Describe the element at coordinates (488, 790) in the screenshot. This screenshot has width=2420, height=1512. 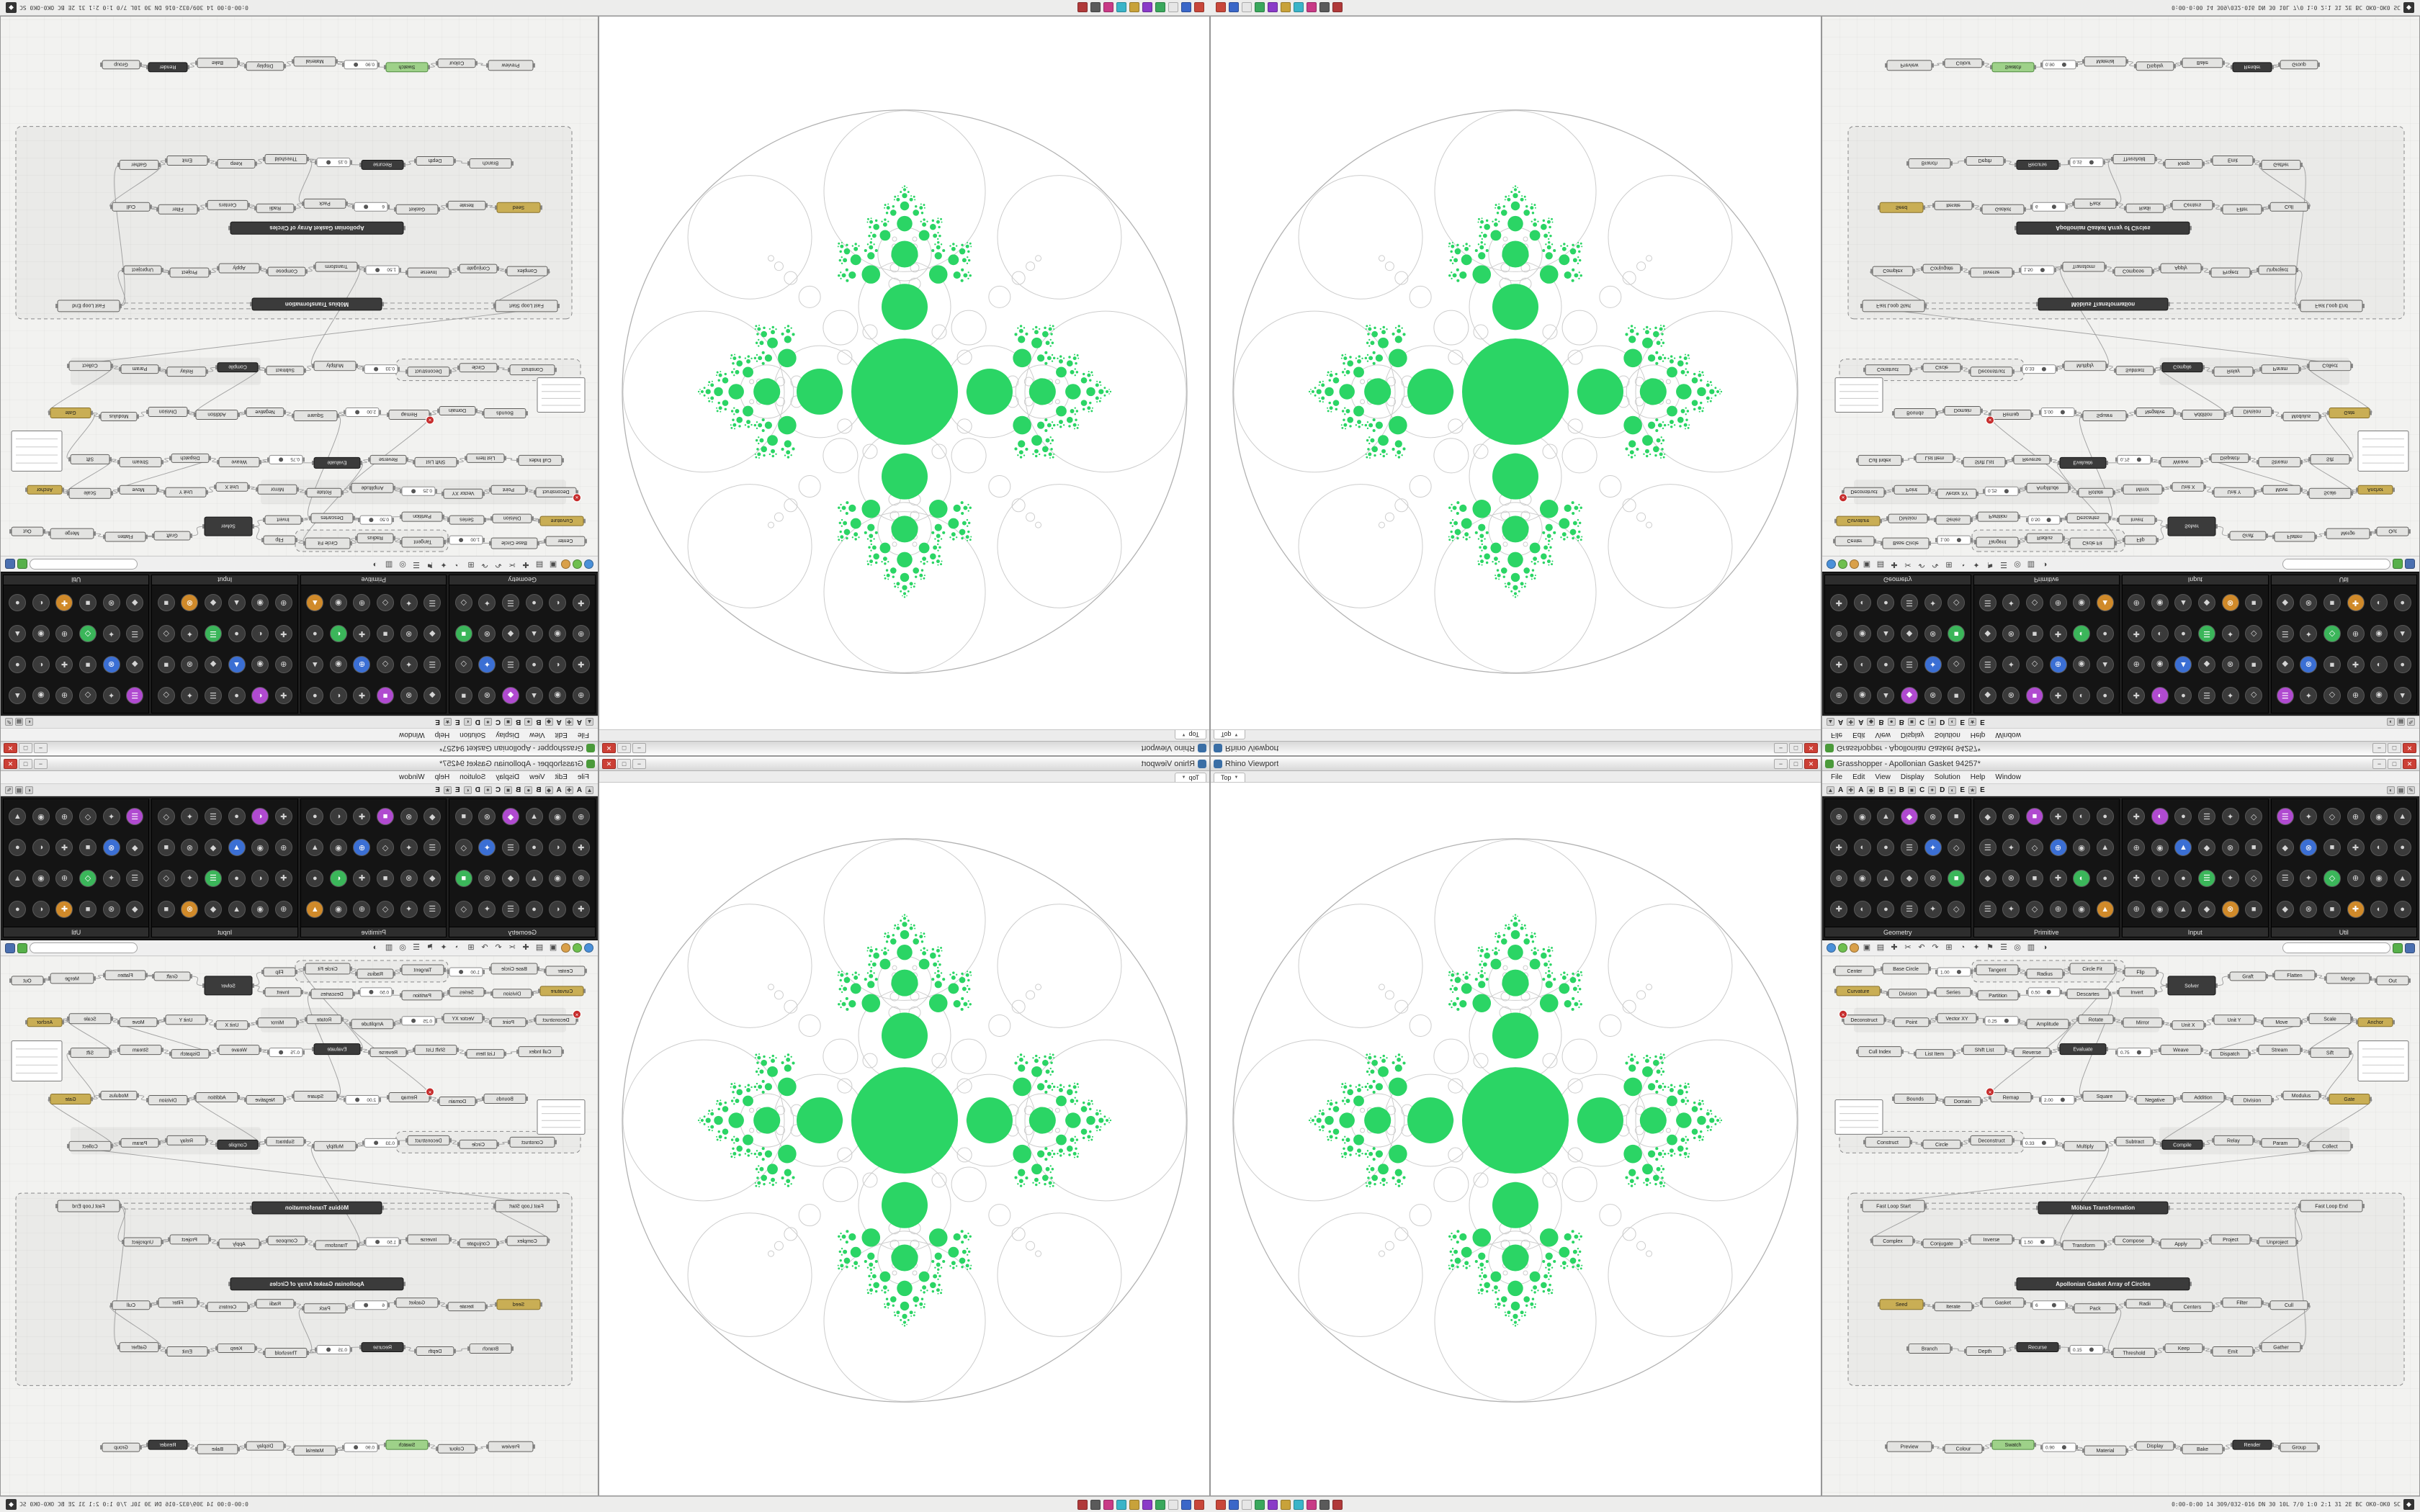
I see `tab-icon: ✦` at that location.